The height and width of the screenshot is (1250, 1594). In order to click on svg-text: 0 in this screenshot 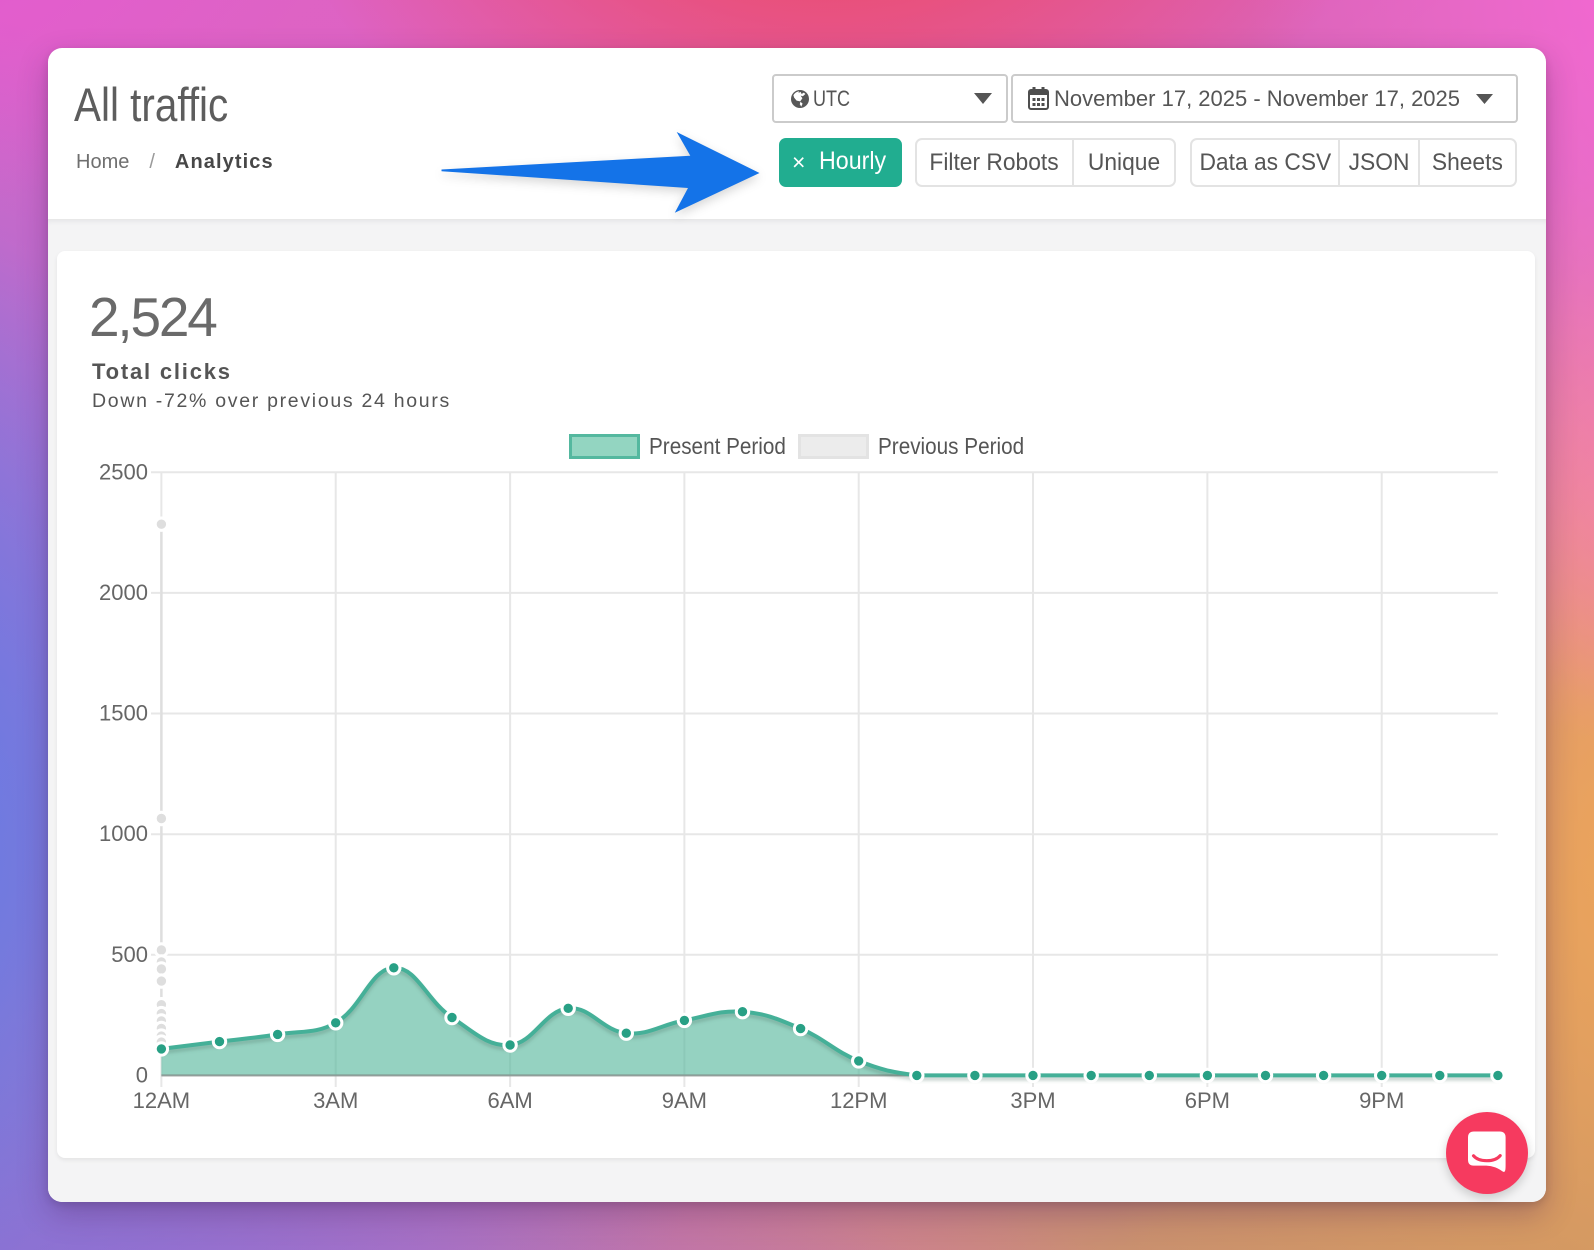, I will do `click(142, 1074)`.